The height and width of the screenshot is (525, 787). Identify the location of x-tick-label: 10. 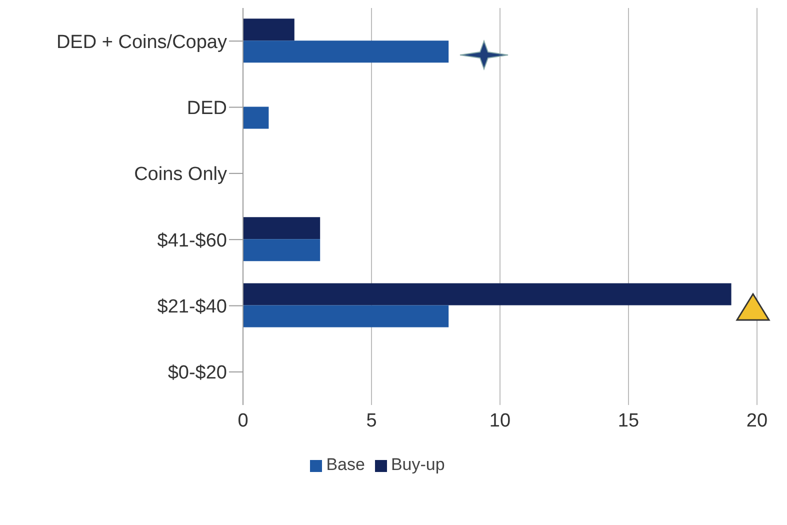
(500, 421).